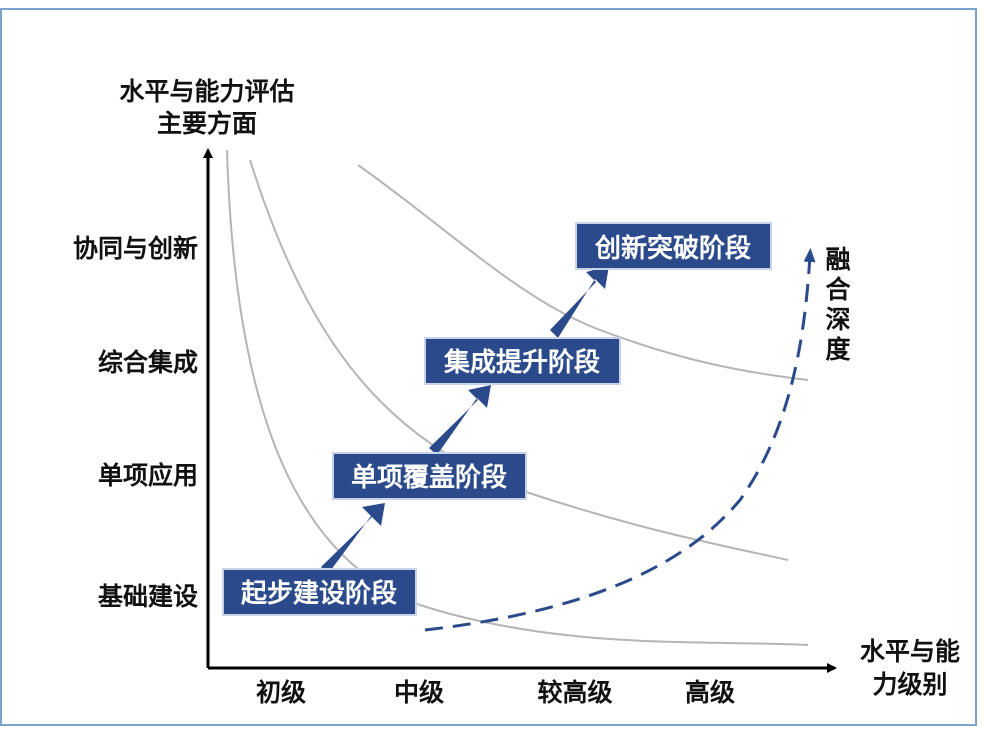  I want to click on stage-box-integration: 集成提升阶段, so click(522, 361).